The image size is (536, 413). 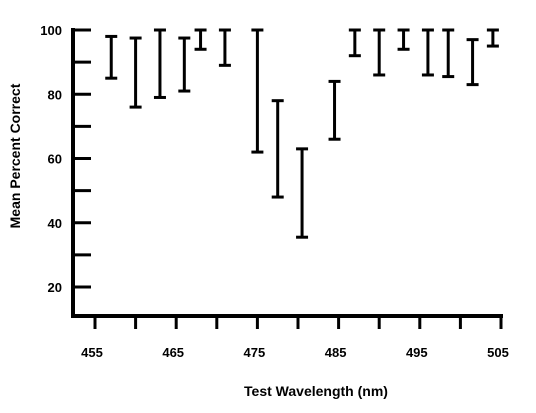 I want to click on x-tick-label: 455, so click(x=92, y=352).